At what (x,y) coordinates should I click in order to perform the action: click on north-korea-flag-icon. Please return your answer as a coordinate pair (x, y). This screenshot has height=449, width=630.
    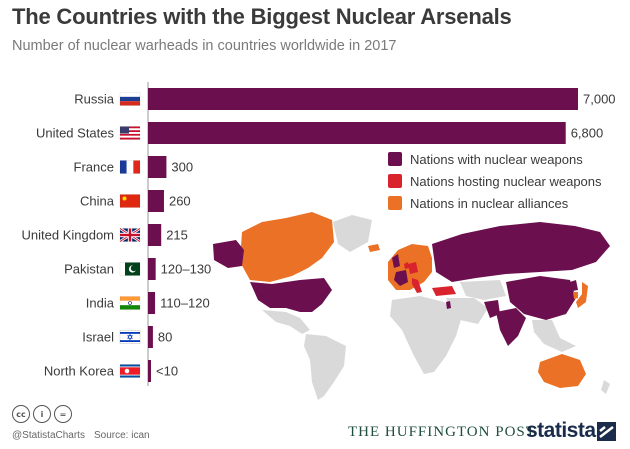
    Looking at the image, I should click on (130, 371).